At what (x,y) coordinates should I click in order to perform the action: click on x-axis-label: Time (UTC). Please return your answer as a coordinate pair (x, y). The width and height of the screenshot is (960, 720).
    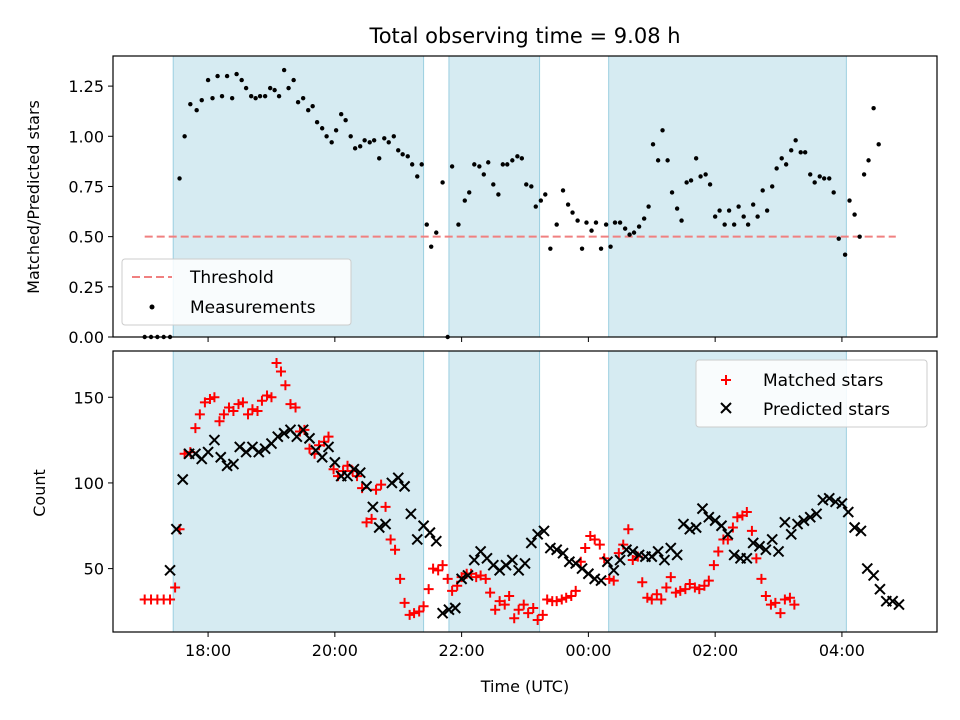
    Looking at the image, I should click on (524, 686).